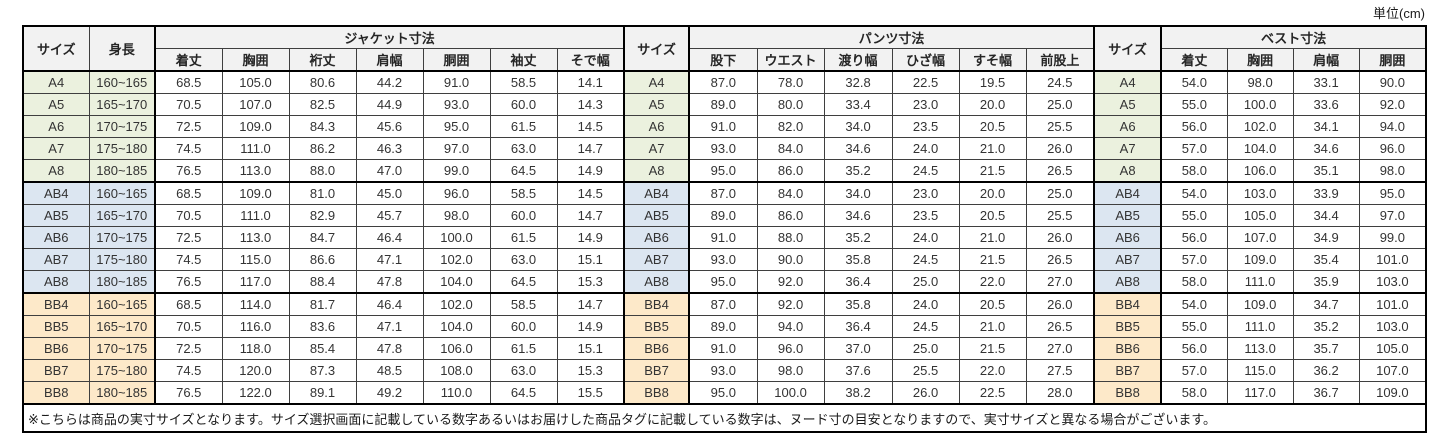 The height and width of the screenshot is (433, 1444). I want to click on measurement-cell: 82.9, so click(322, 215).